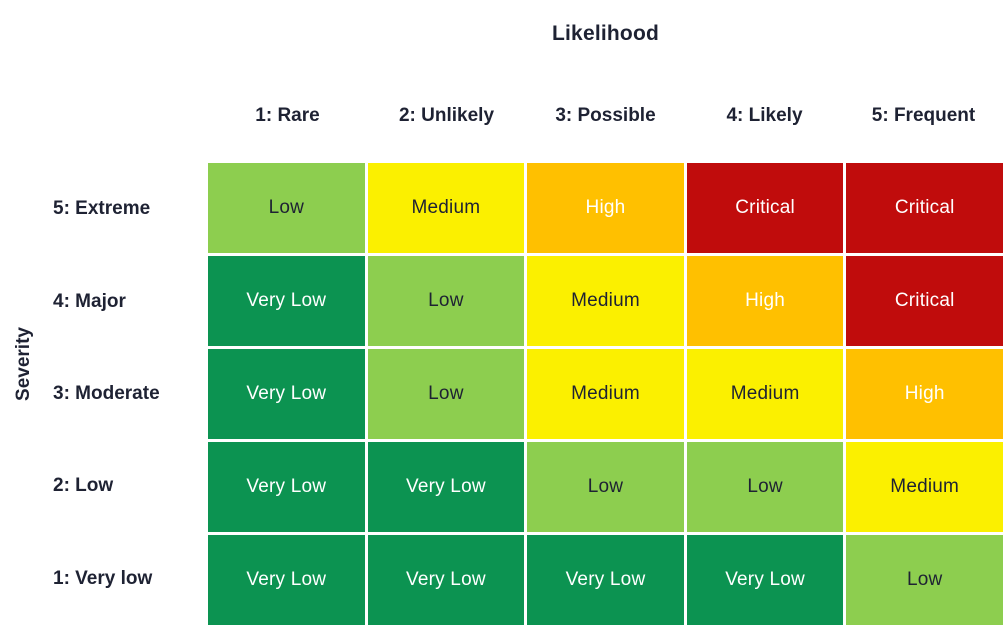 This screenshot has width=1007, height=630. I want to click on column-header: 1: Rare, so click(287, 115).